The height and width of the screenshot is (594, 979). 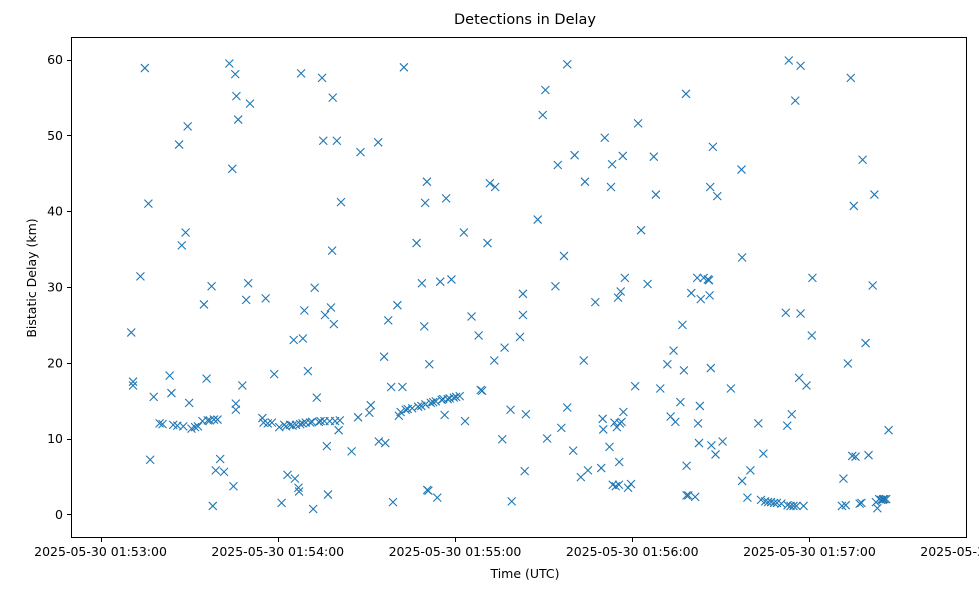 I want to click on x-tick-label: 2025-05-30 01:54:00, so click(x=277, y=551).